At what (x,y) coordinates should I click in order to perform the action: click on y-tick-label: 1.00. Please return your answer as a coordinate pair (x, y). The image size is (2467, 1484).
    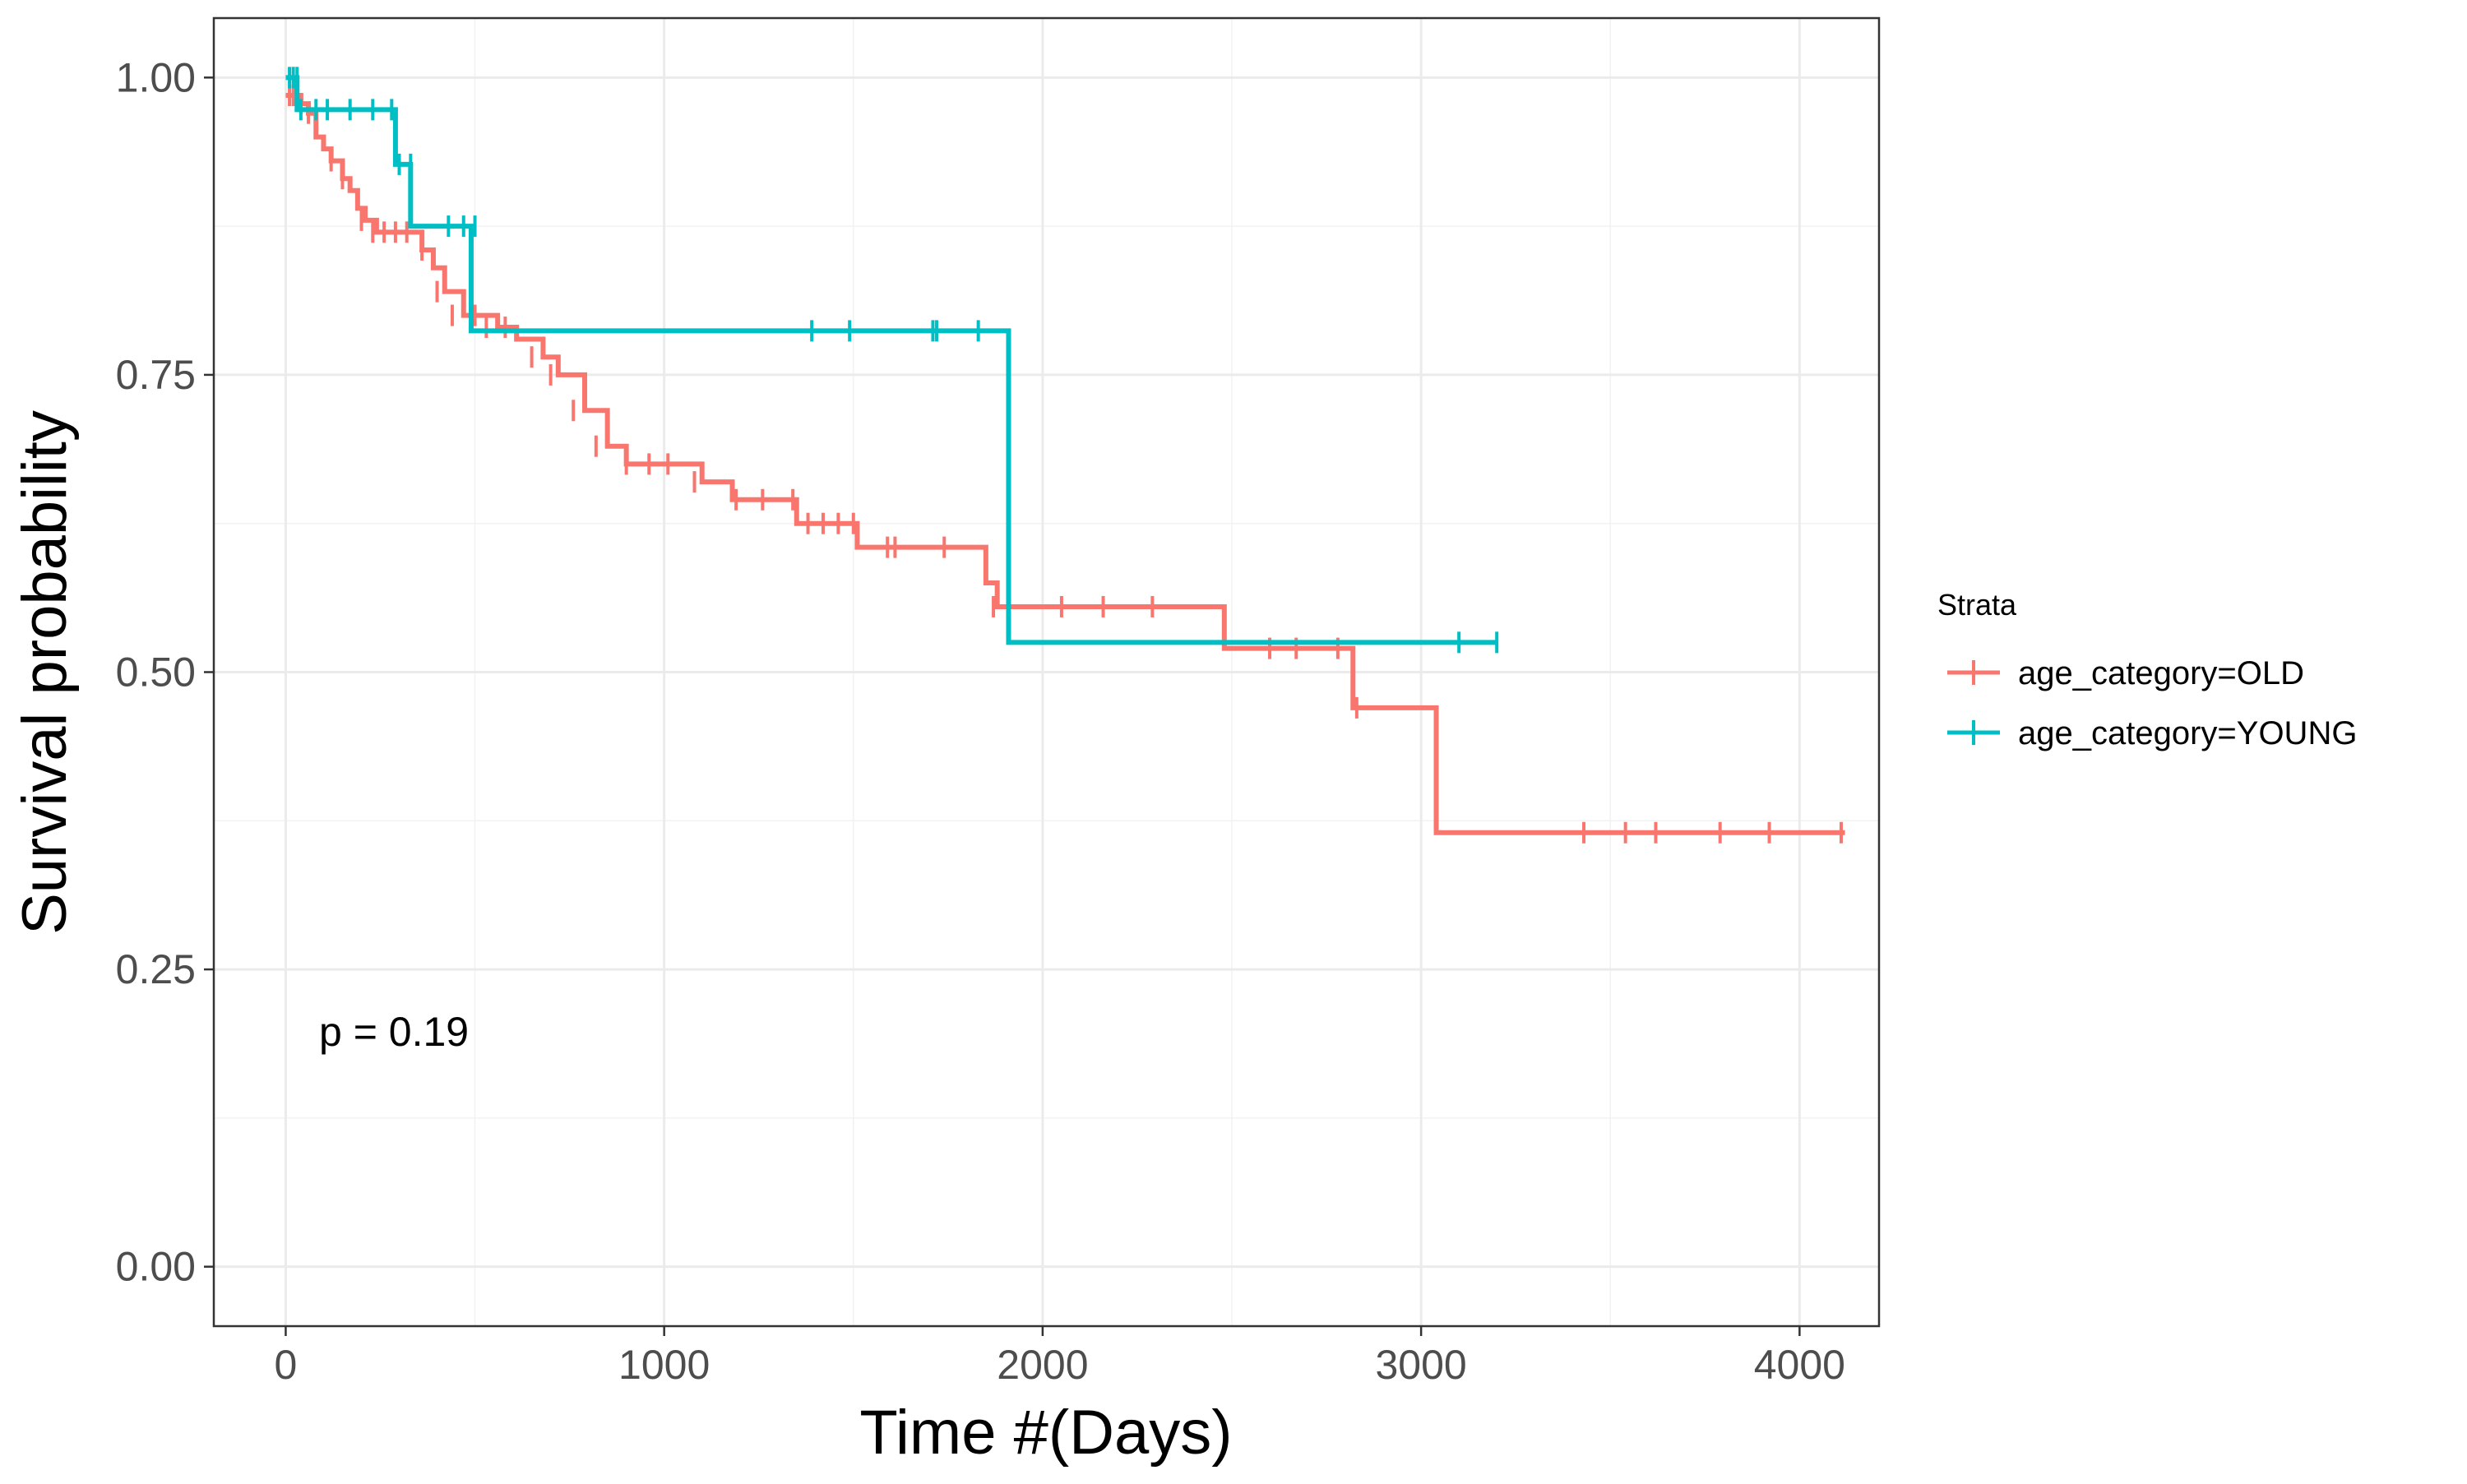
    Looking at the image, I should click on (156, 77).